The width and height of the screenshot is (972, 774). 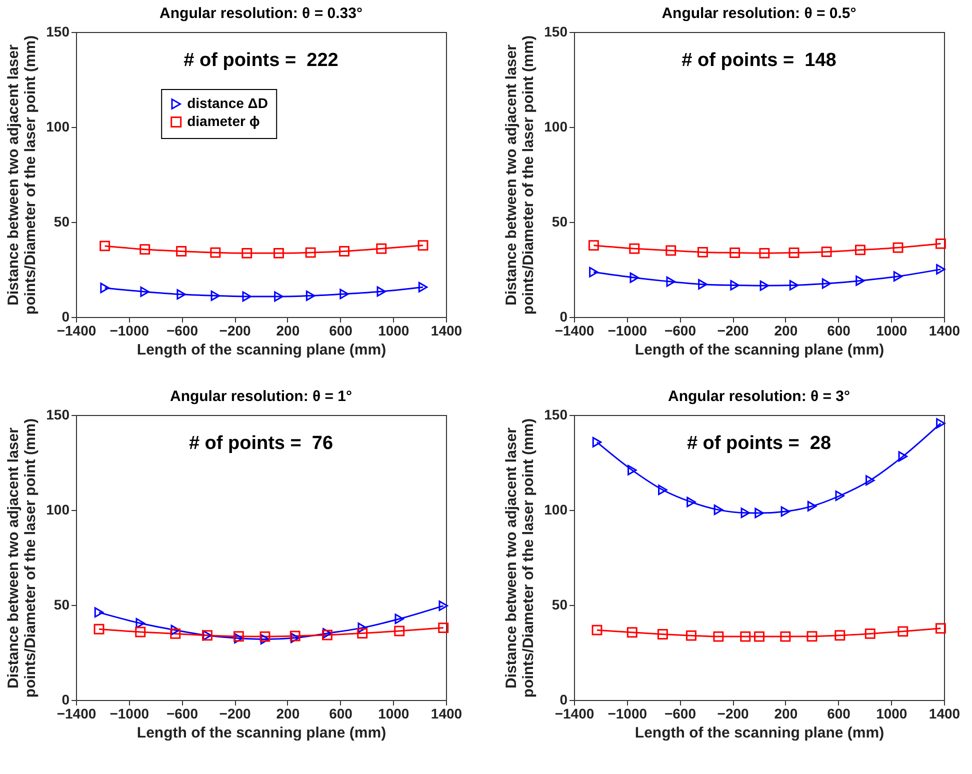 I want to click on annotation: # of points = 222, so click(x=261, y=60).